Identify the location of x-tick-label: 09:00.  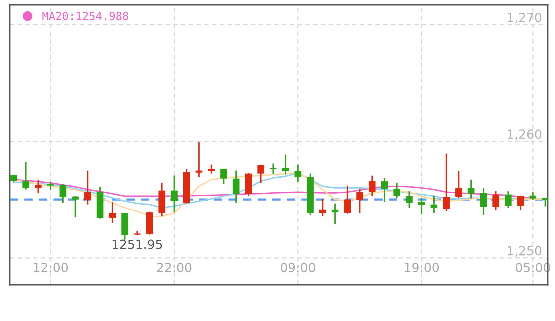
(298, 267).